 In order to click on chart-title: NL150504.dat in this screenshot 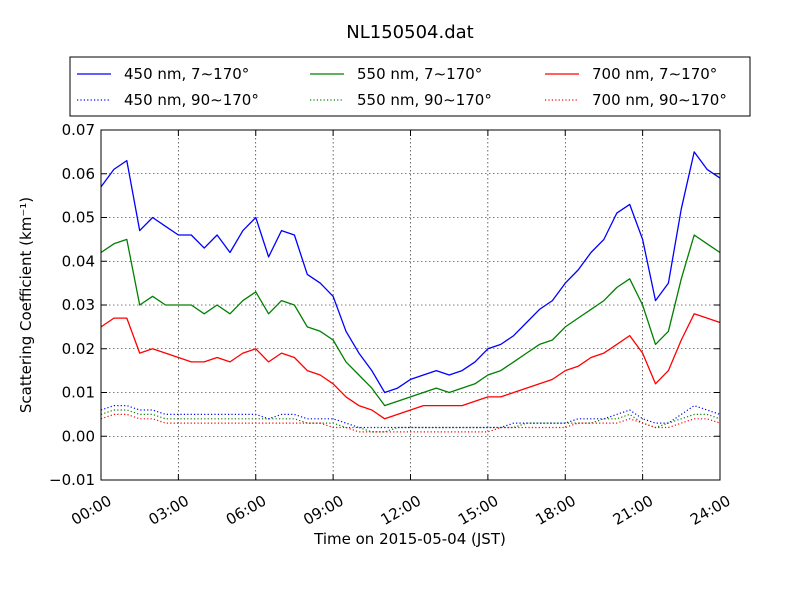, I will do `click(409, 32)`.